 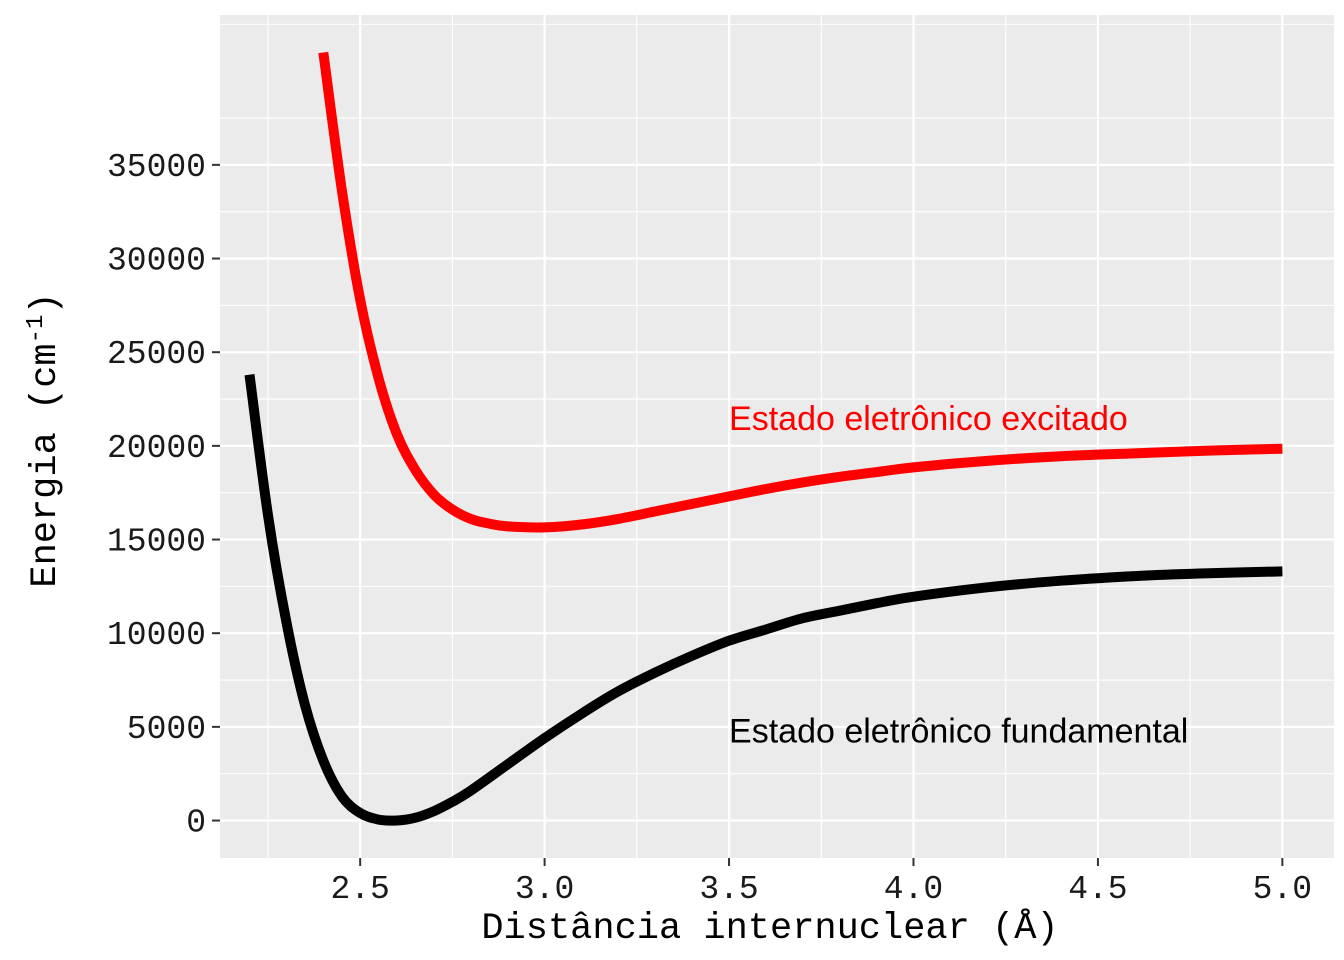 What do you see at coordinates (958, 732) in the screenshot?
I see `annotation-label-1: Estado eletrônico fundamental` at bounding box center [958, 732].